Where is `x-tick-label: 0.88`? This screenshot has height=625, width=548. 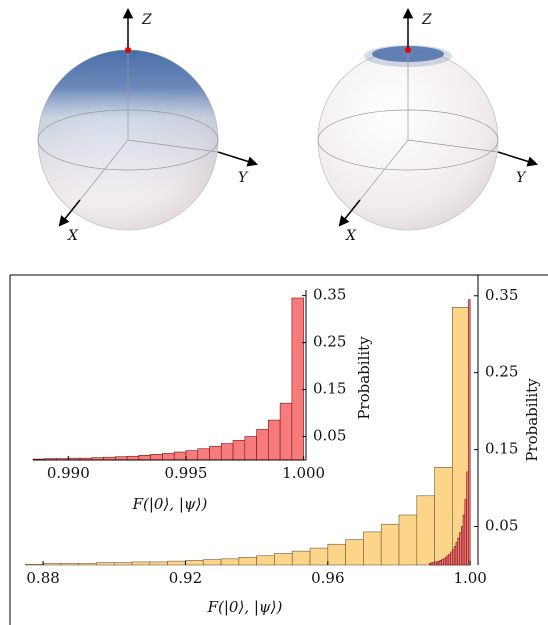
x-tick-label: 0.88 is located at coordinates (42, 578).